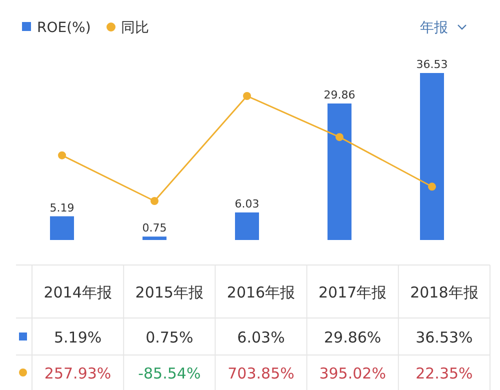 The width and height of the screenshot is (500, 390). What do you see at coordinates (78, 337) in the screenshot?
I see `data-label: 5.19%` at bounding box center [78, 337].